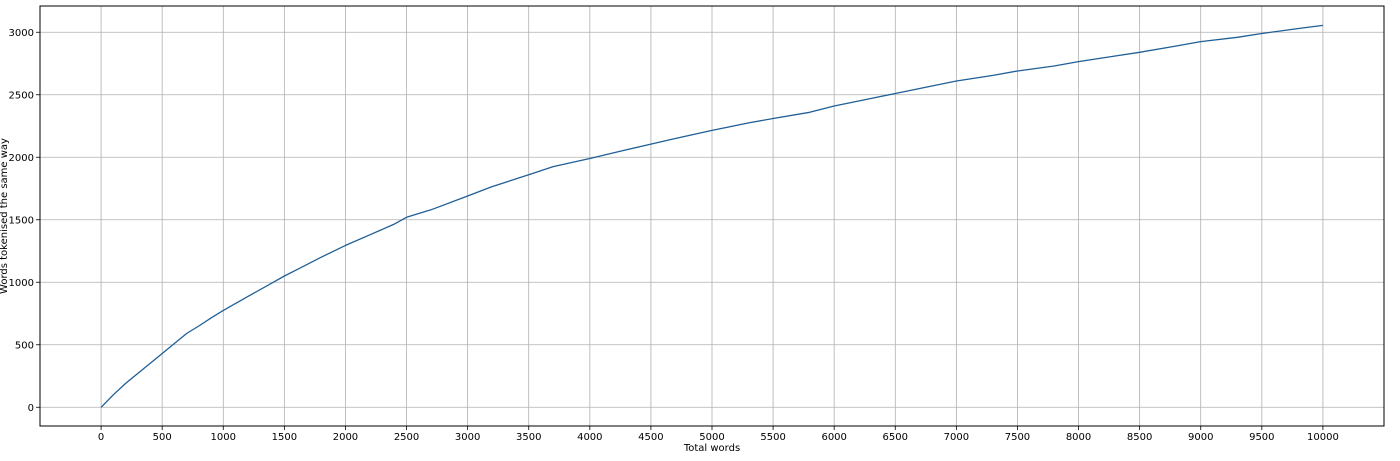 This screenshot has width=1400, height=461. I want to click on x-tick-label: 2000, so click(345, 437).